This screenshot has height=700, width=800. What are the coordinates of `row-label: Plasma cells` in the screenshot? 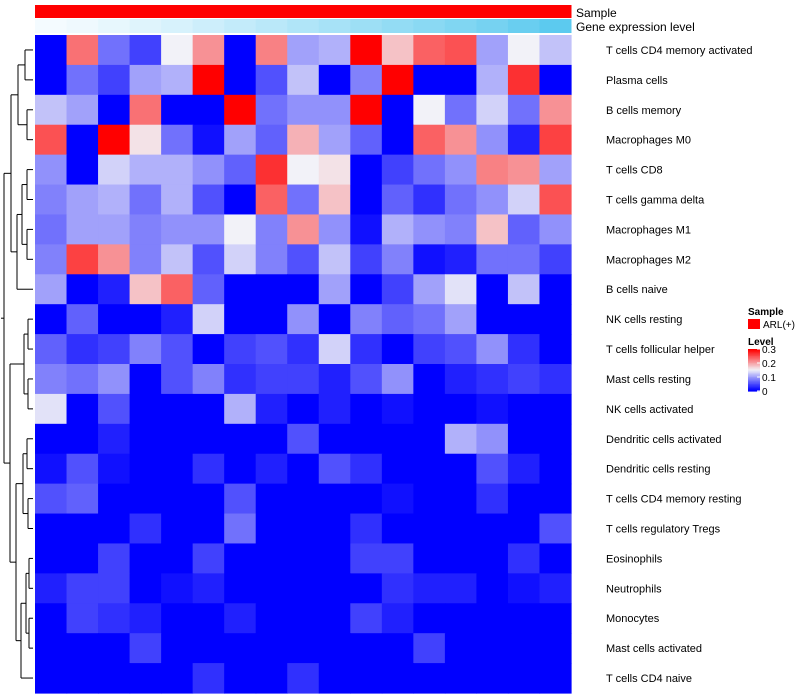 It's located at (637, 81).